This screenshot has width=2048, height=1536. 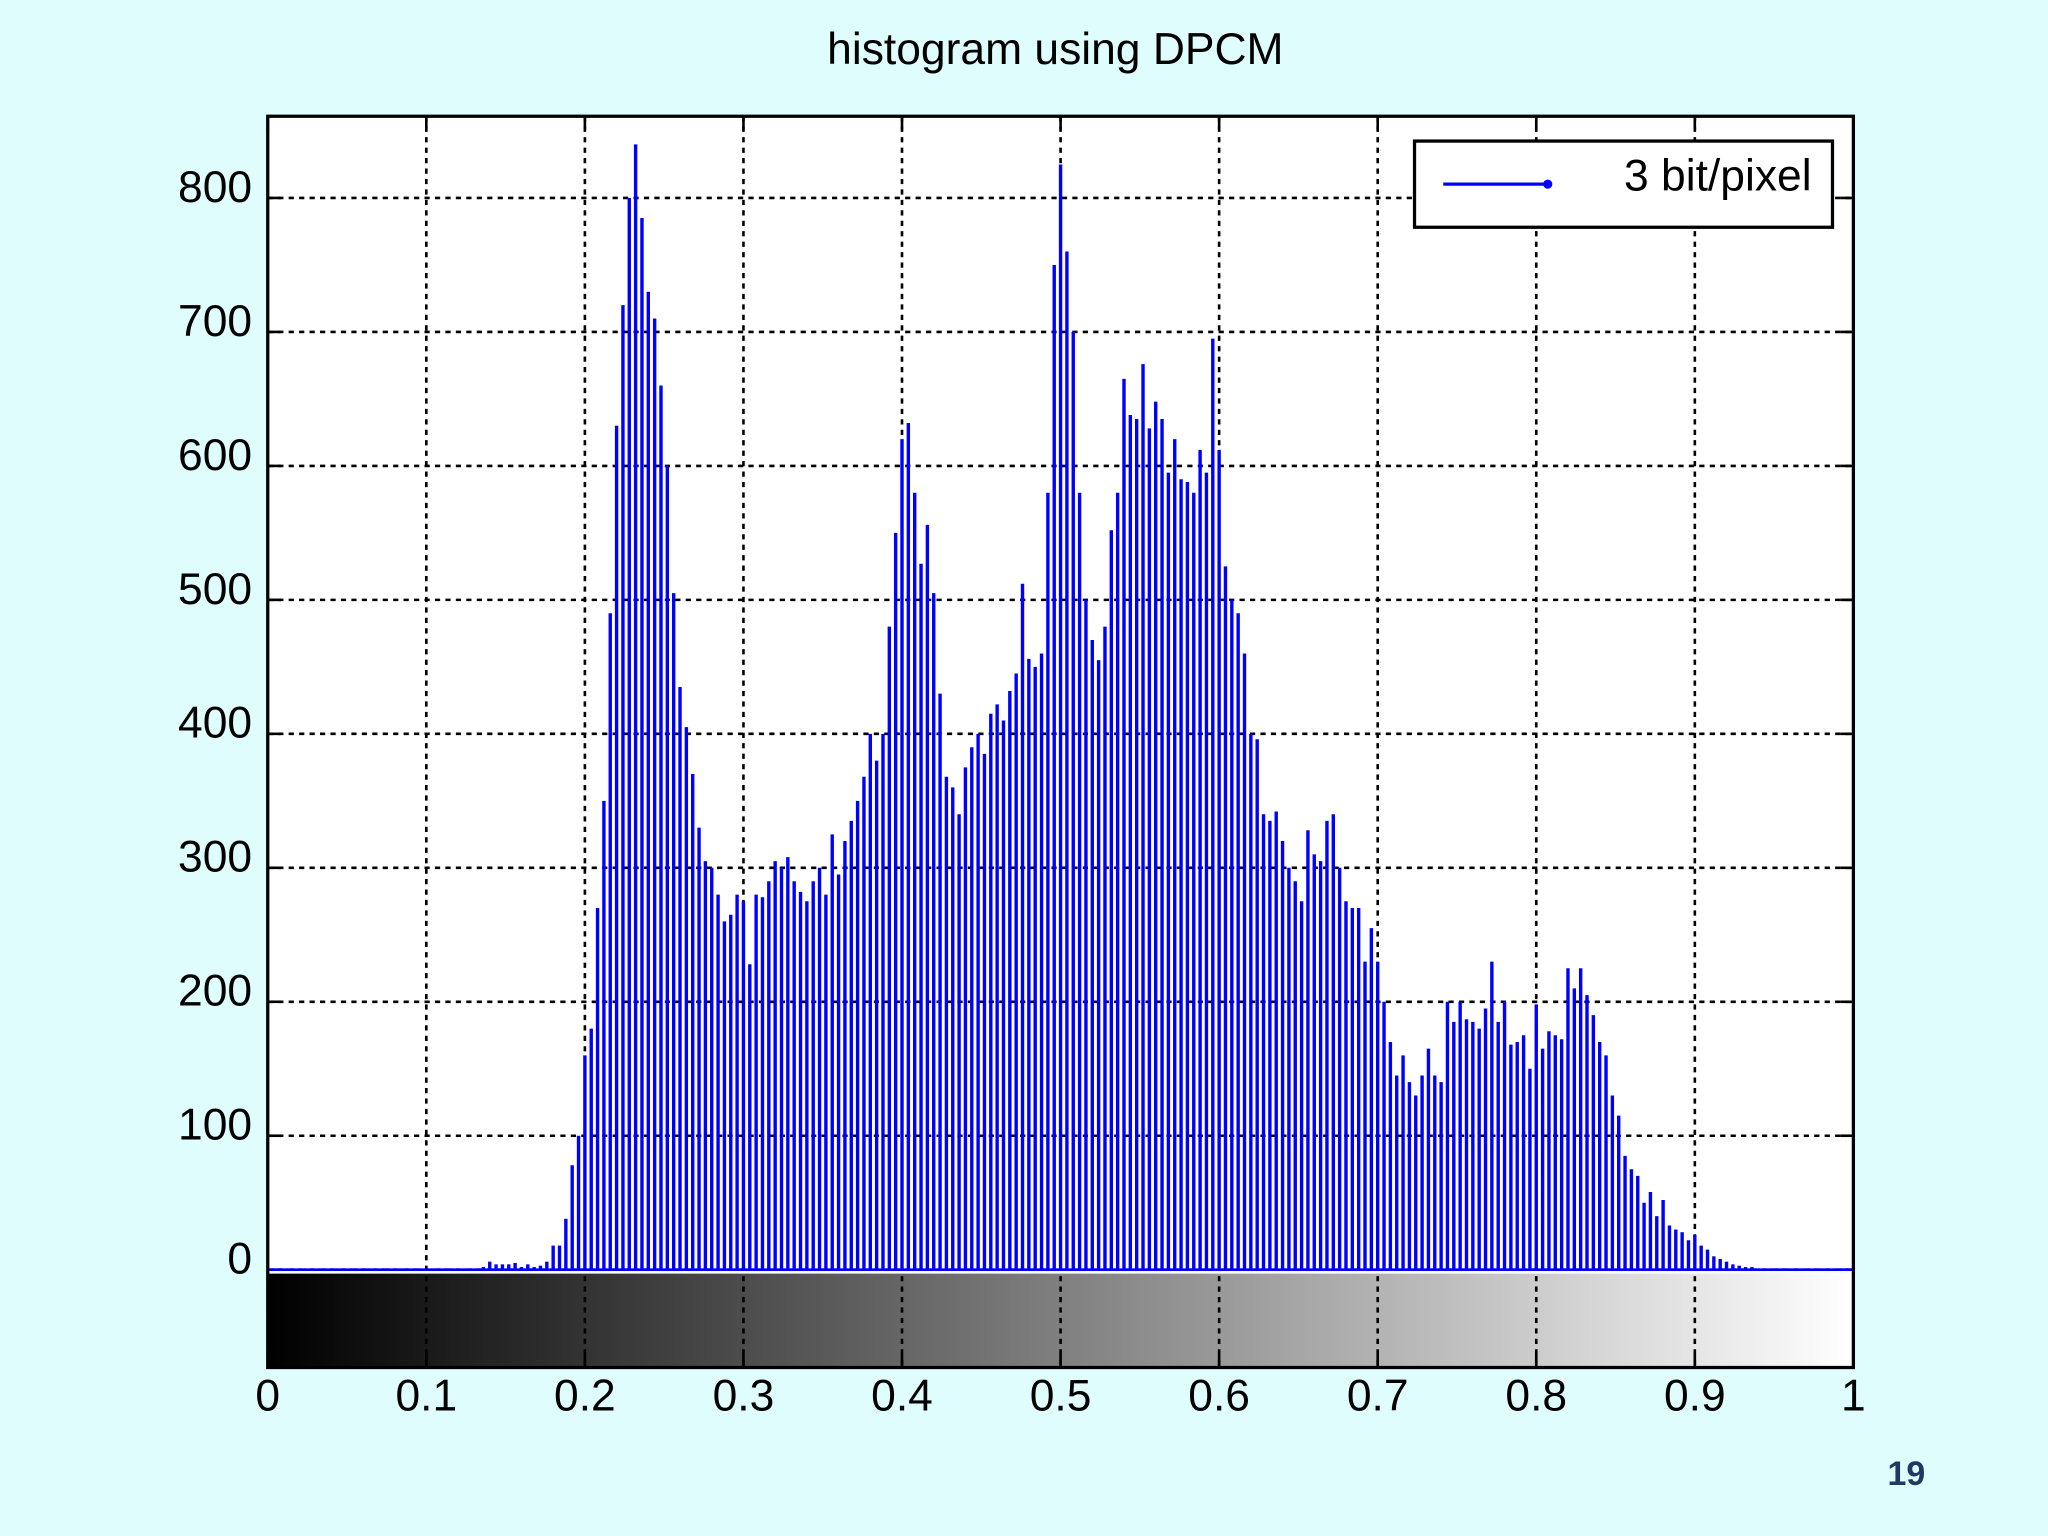 I want to click on x-tick-label: 0.6, so click(x=1219, y=1396).